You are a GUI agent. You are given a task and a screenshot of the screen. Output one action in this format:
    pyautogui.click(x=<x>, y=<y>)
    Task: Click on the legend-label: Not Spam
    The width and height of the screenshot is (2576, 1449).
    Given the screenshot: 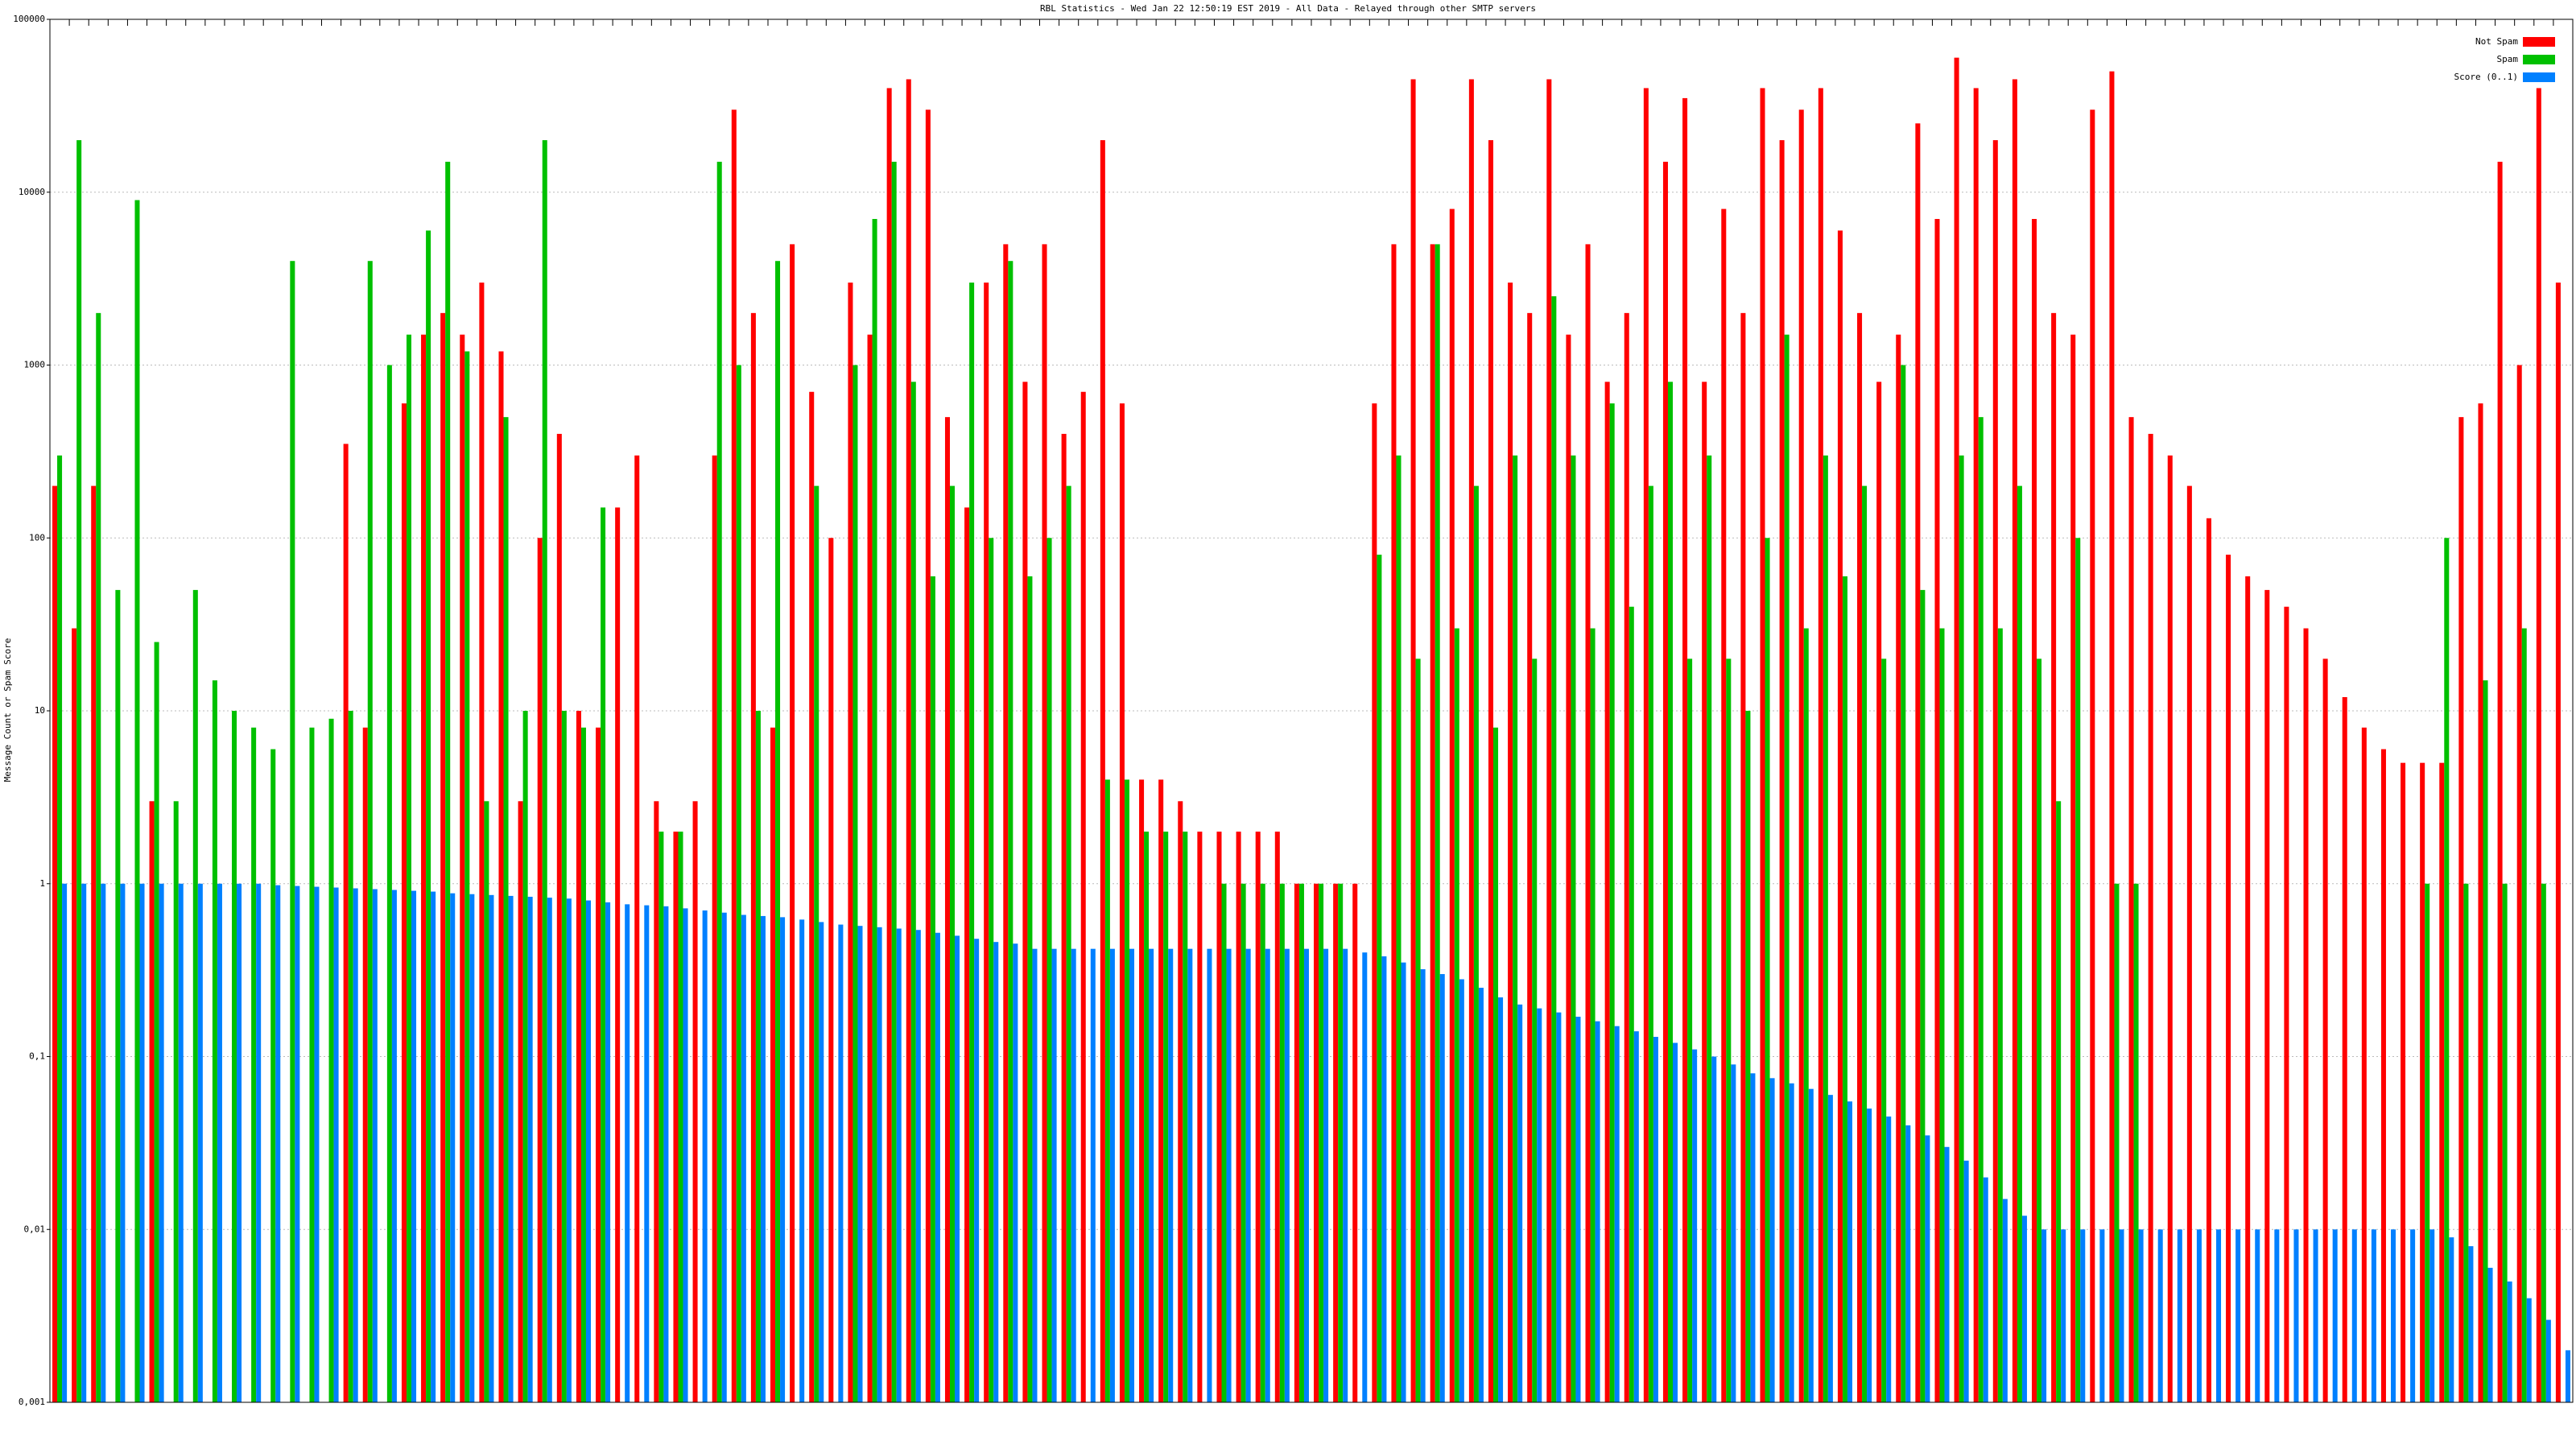 What is the action you would take?
    pyautogui.click(x=2496, y=41)
    